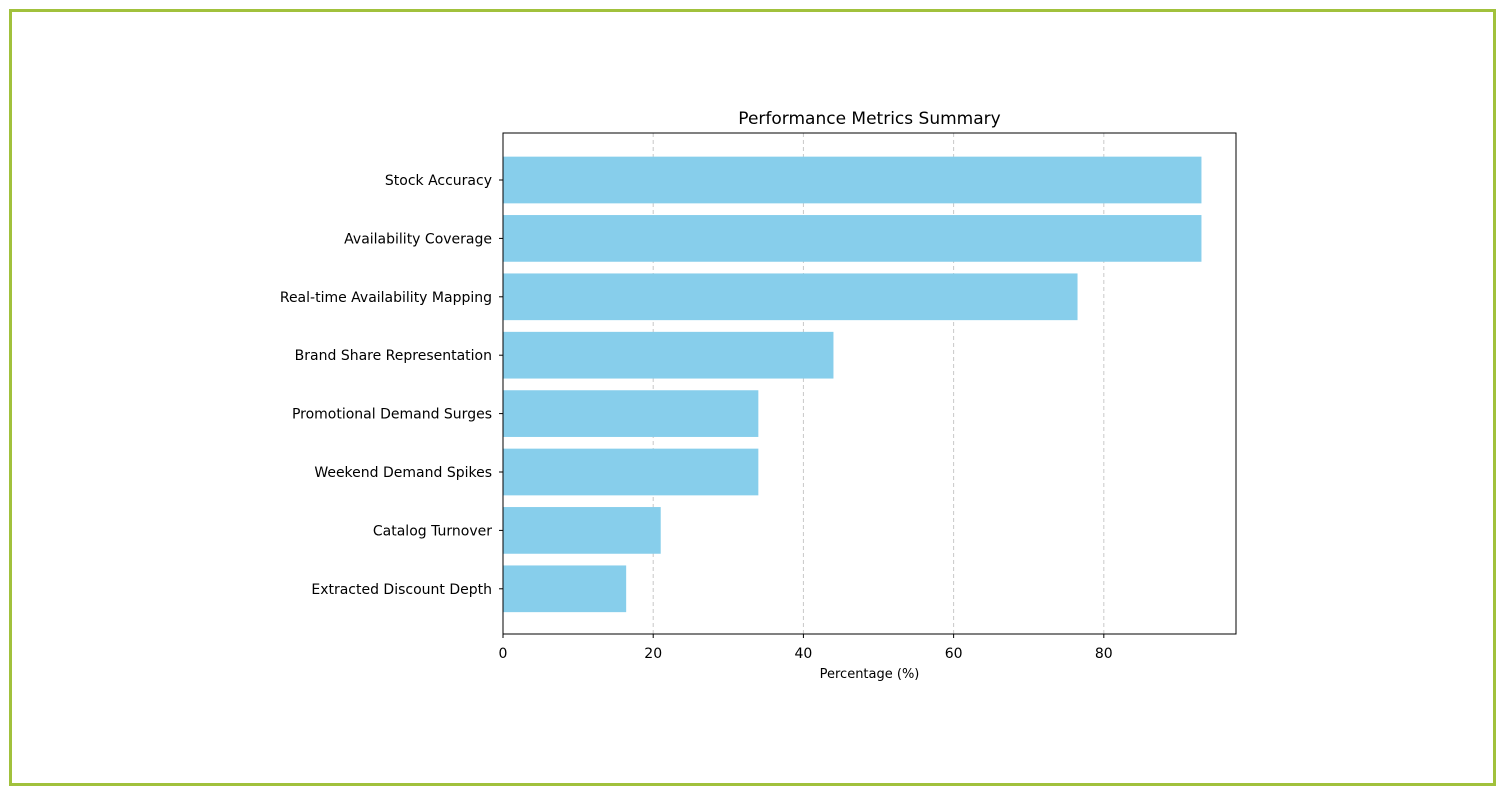 Image resolution: width=1503 pixels, height=793 pixels. What do you see at coordinates (393, 356) in the screenshot?
I see `y-tick-label: Brand Share Representation` at bounding box center [393, 356].